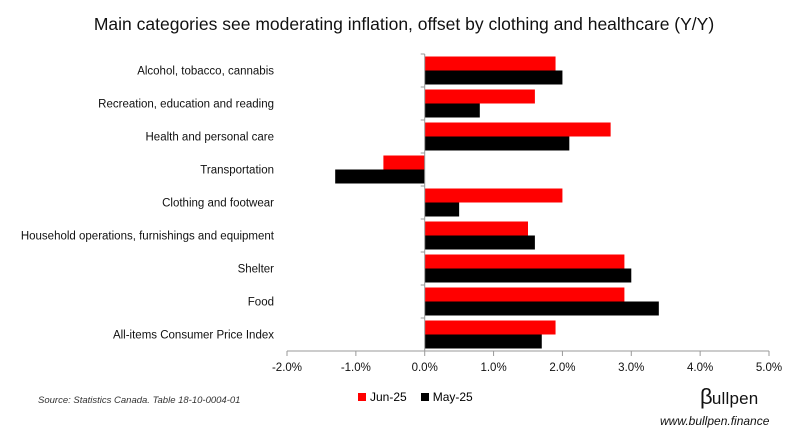  I want to click on x-tick-label: -2.0%, so click(287, 368).